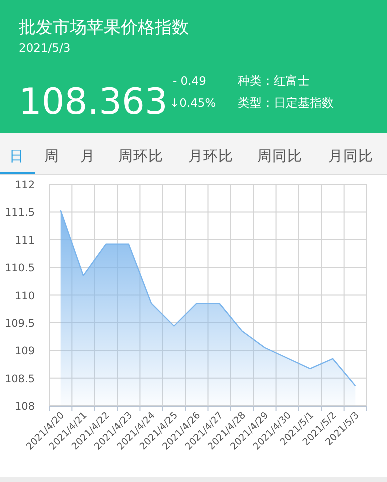 Image resolution: width=387 pixels, height=482 pixels. What do you see at coordinates (24, 407) in the screenshot?
I see `y-tick-label: 108` at bounding box center [24, 407].